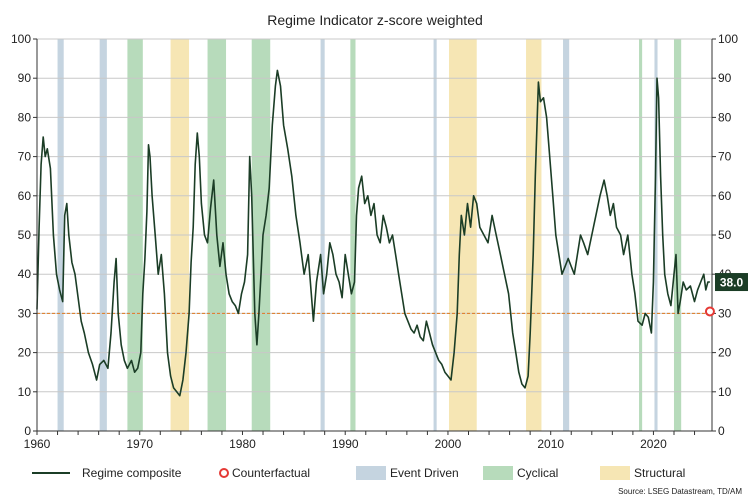  I want to click on x-tick-label: 1990, so click(345, 444).